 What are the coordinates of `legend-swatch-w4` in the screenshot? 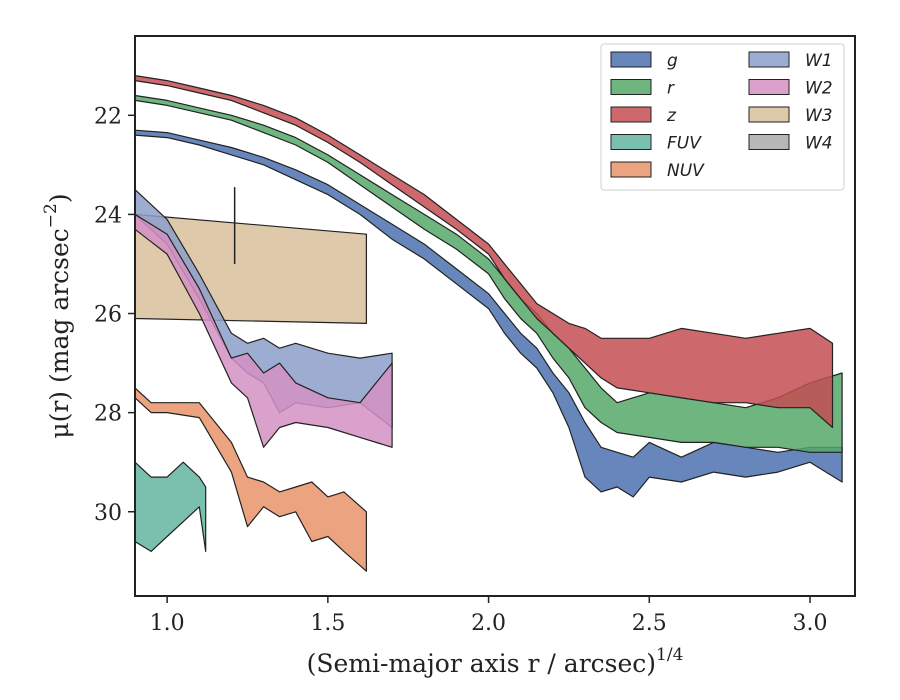 It's located at (769, 142).